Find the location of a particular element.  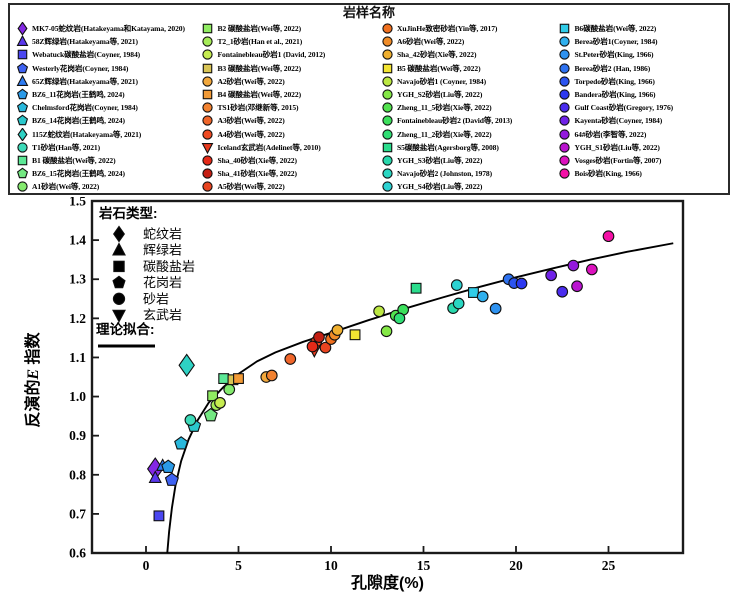

sample-legend-item: B6碳酸盐岩(Wei等, 2022) is located at coordinates (641, 28).